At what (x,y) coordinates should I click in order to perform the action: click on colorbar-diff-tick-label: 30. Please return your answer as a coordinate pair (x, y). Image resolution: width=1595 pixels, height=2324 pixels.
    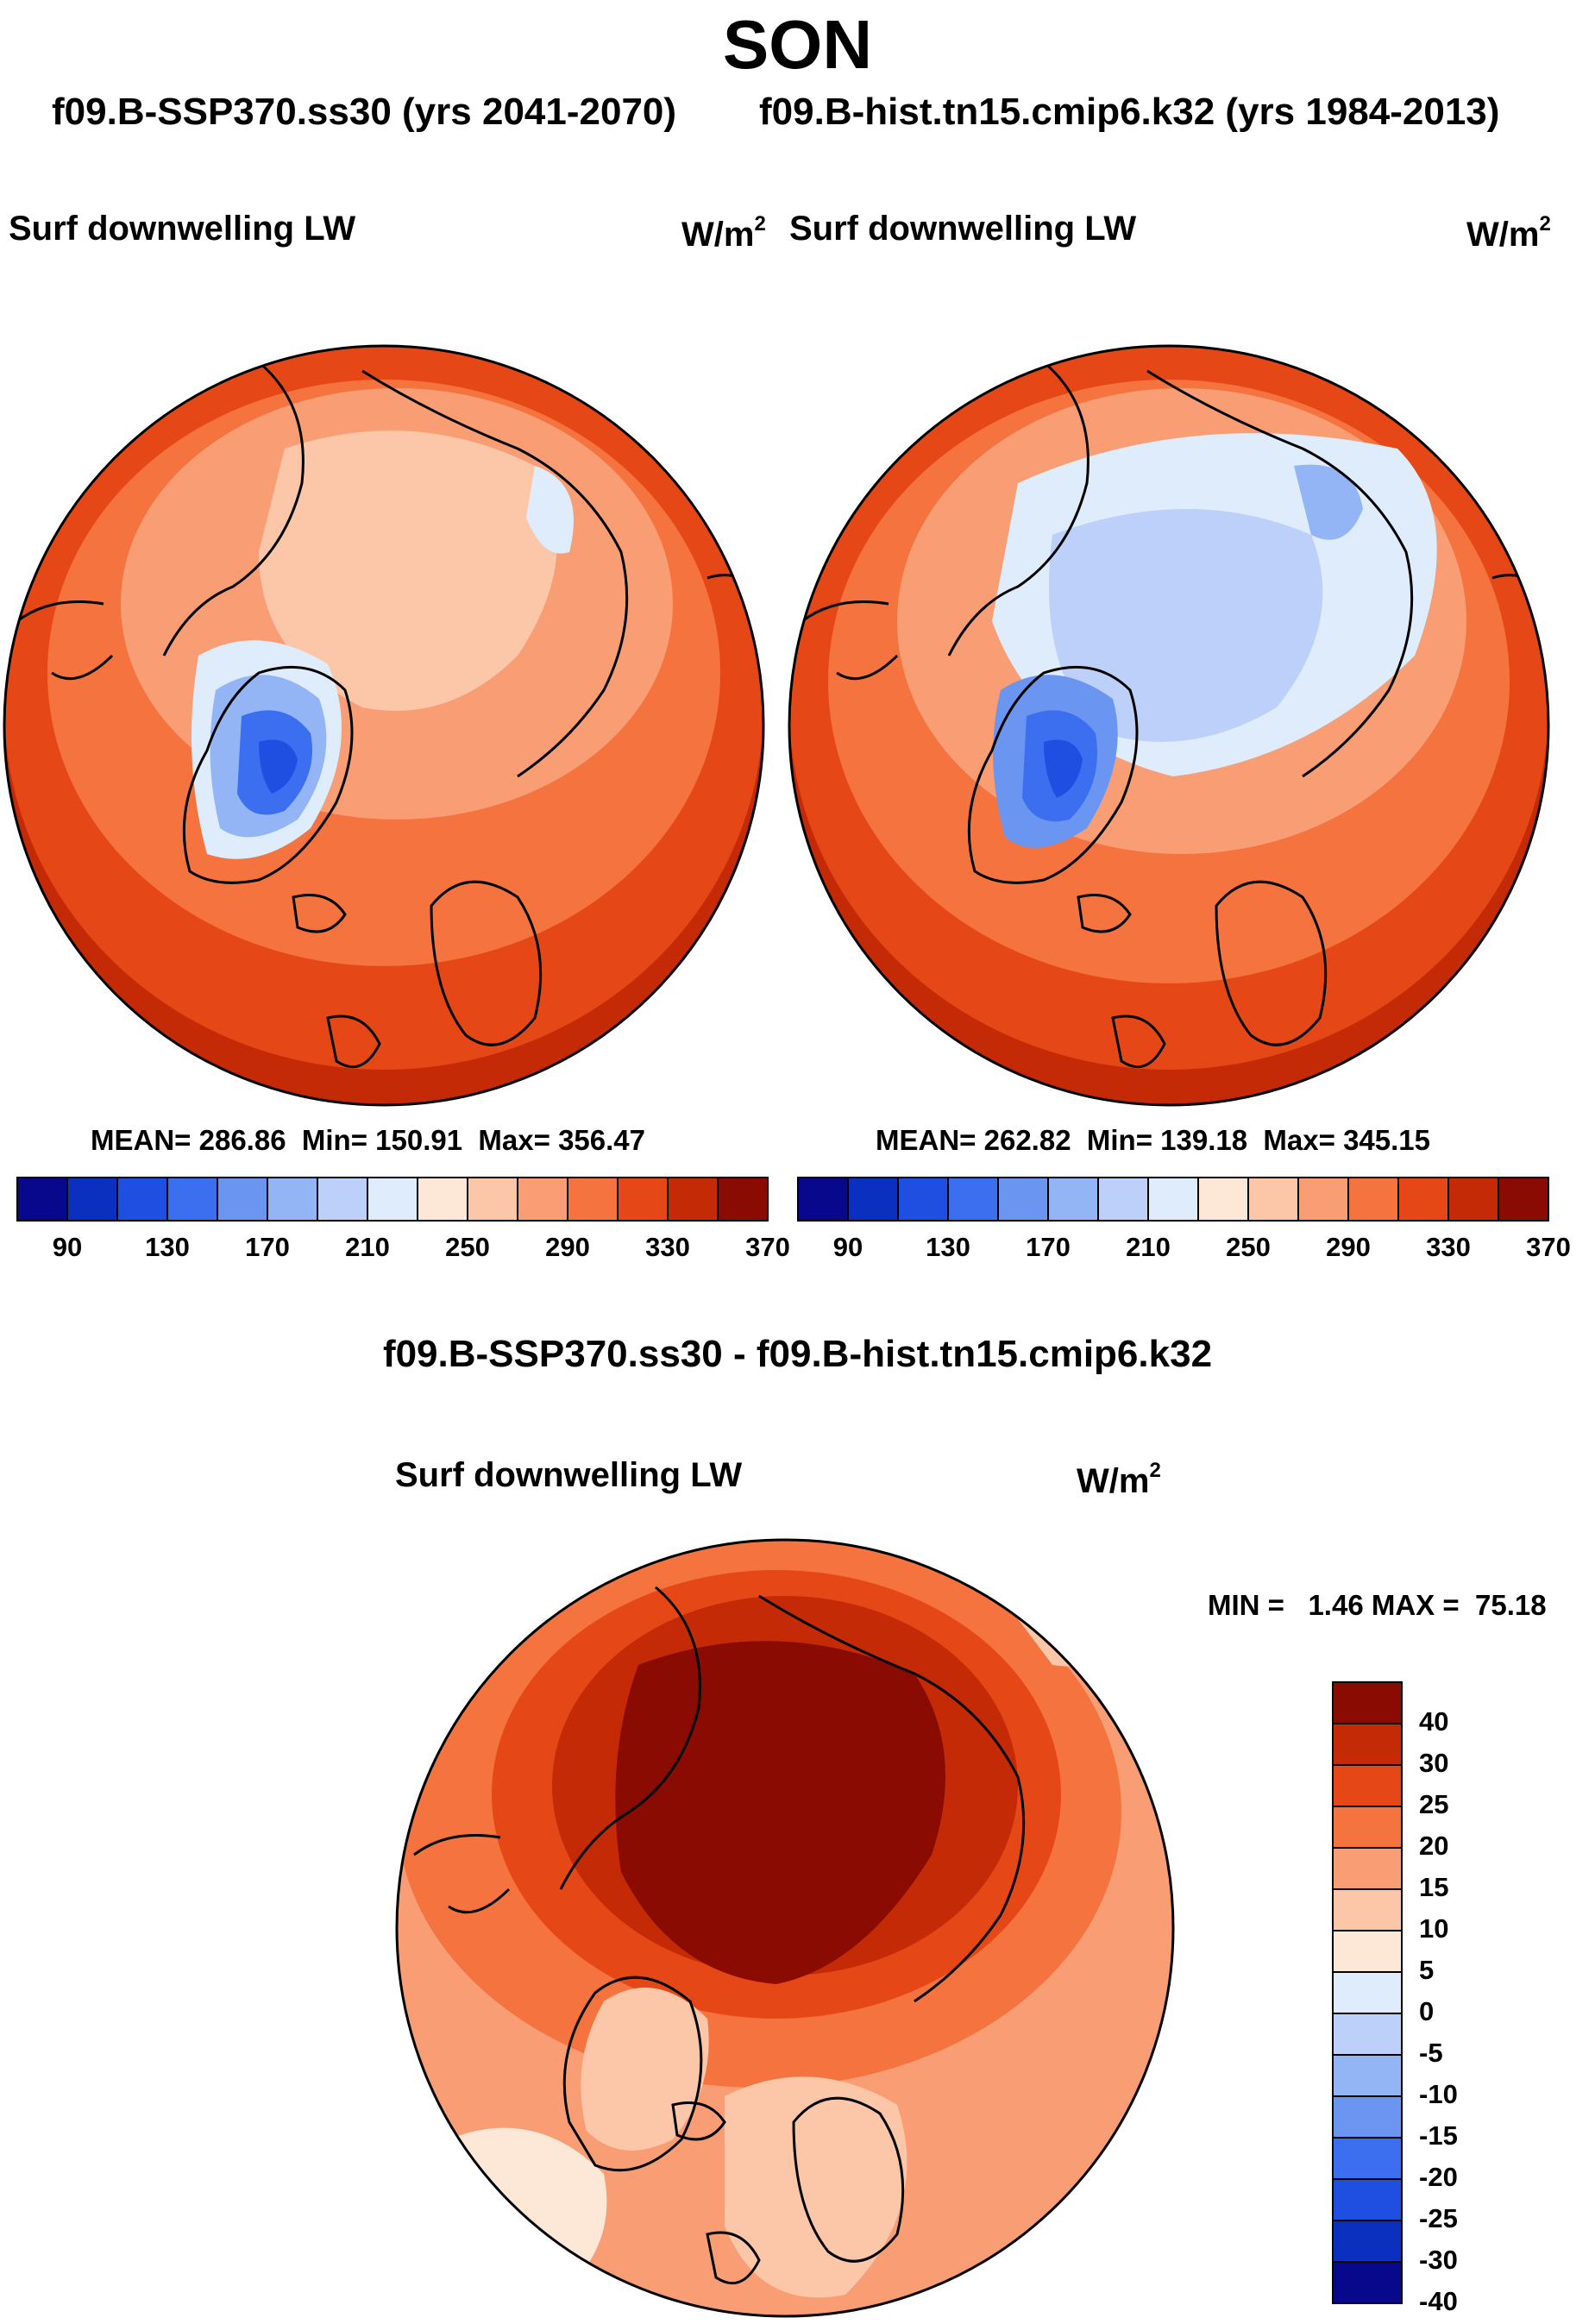
    Looking at the image, I should click on (1434, 1763).